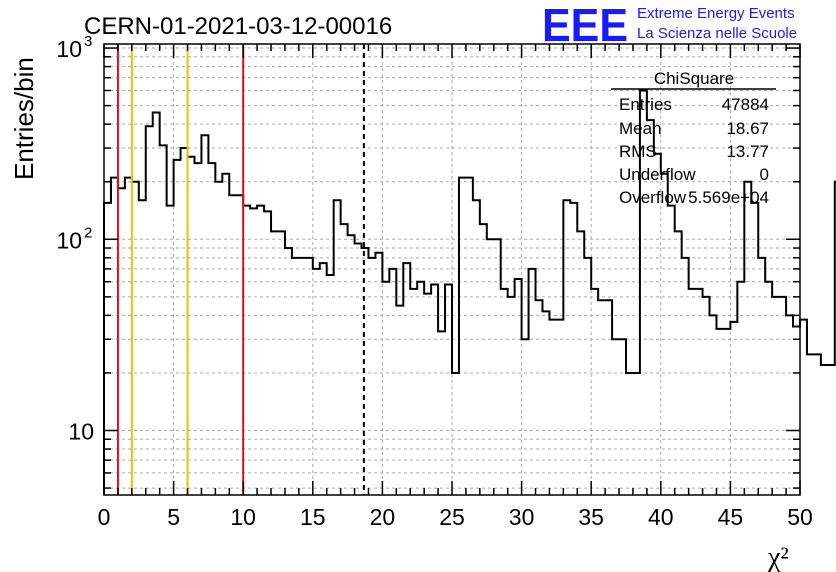 This screenshot has width=836, height=572. I want to click on x-tick-label: 0, so click(104, 517).